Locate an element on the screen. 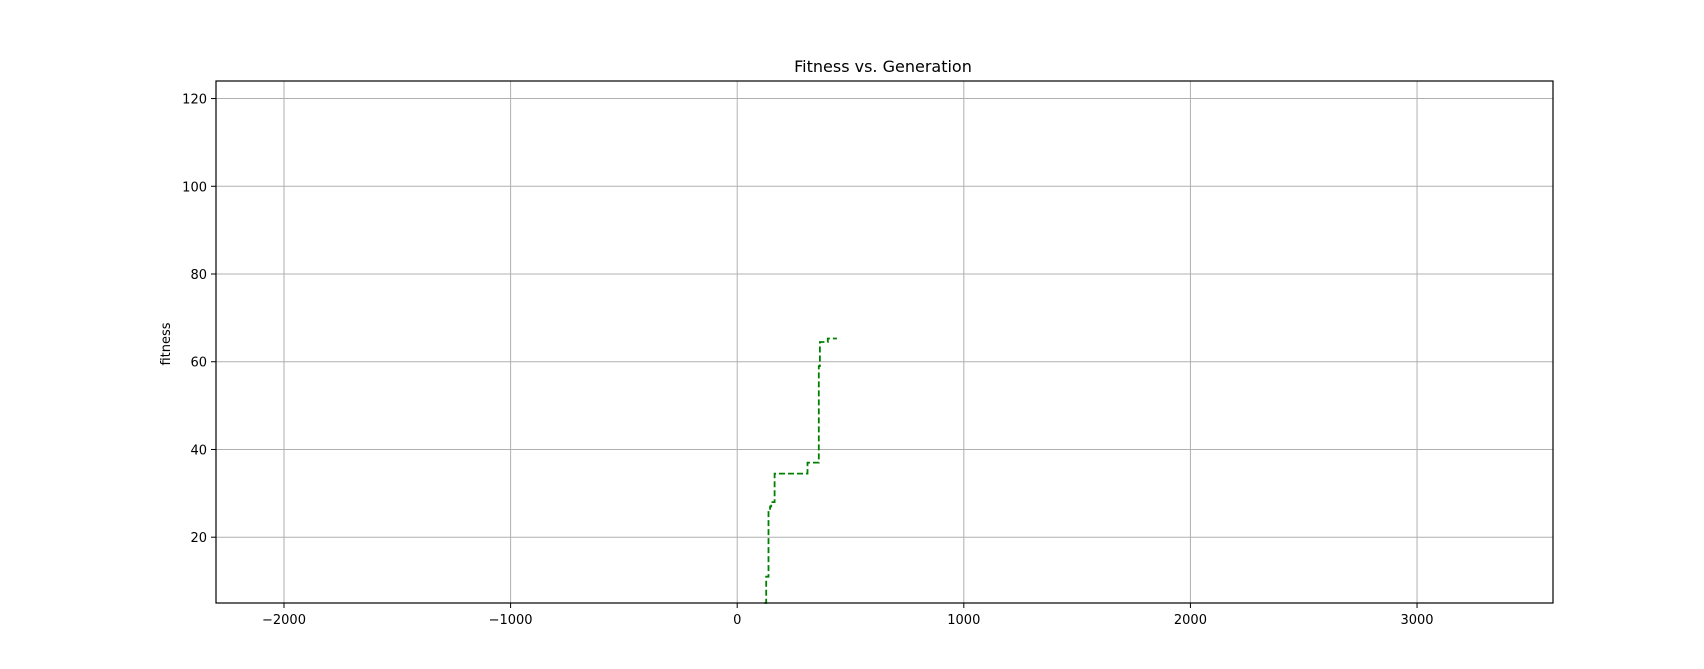 This screenshot has width=1704, height=669. y-tick-label: 100 is located at coordinates (194, 187).